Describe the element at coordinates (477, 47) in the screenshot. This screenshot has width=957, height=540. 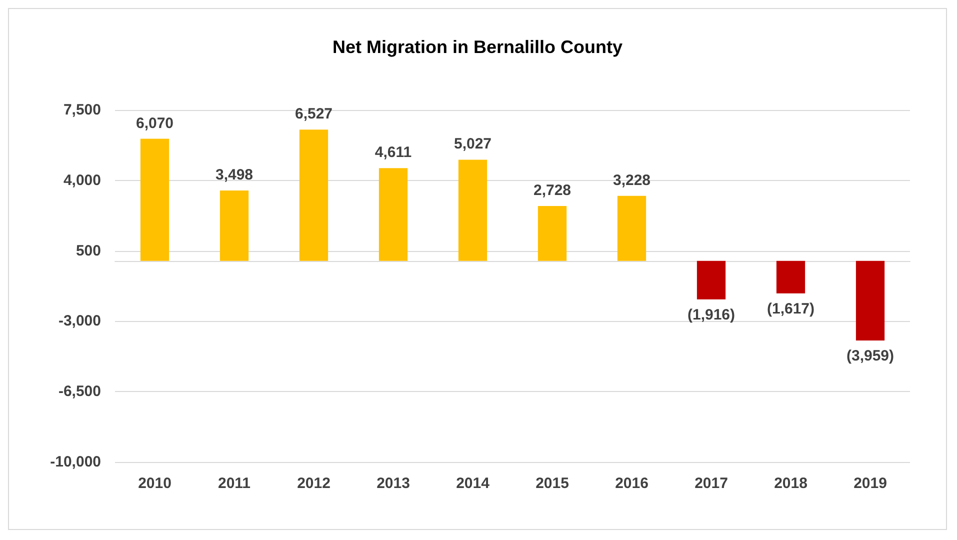
I see `chart-title: Net Migration in Bernalillo County` at that location.